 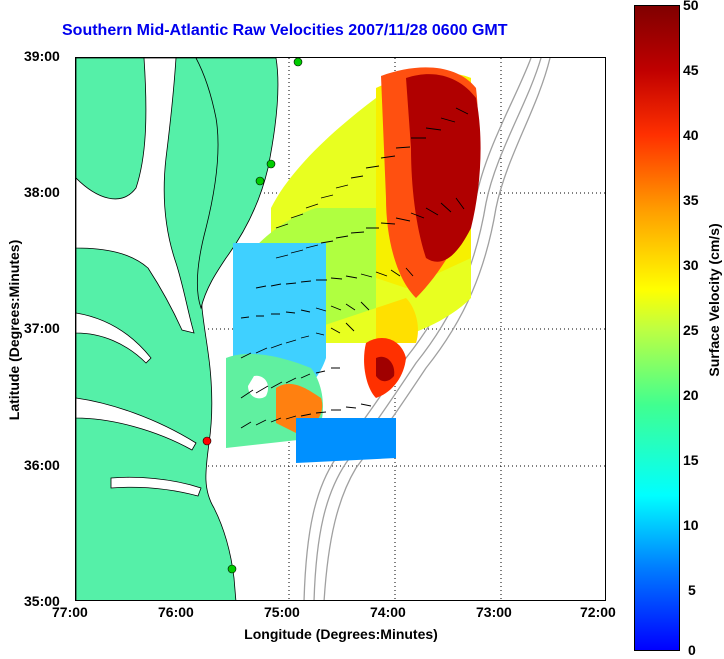 I want to click on colorbar-tick-label: 15, so click(x=691, y=460).